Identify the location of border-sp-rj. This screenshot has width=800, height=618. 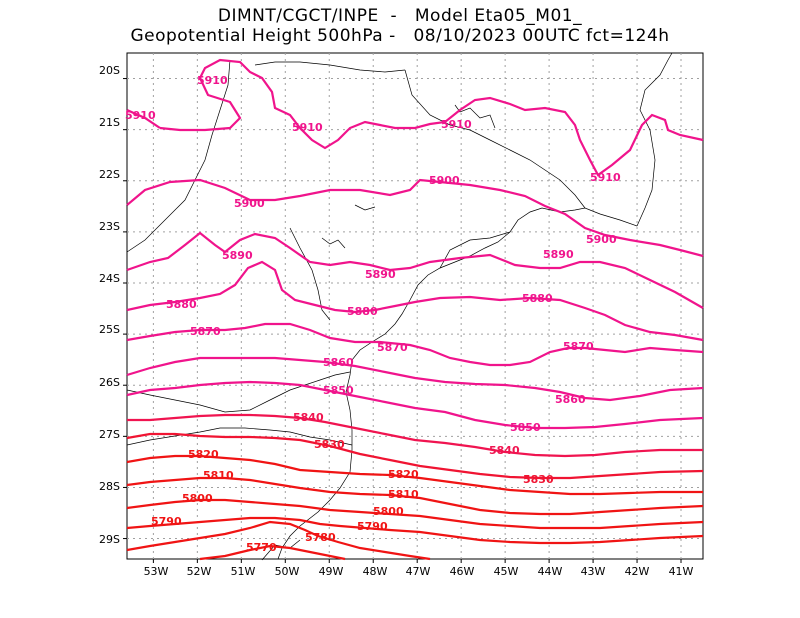
(475, 250).